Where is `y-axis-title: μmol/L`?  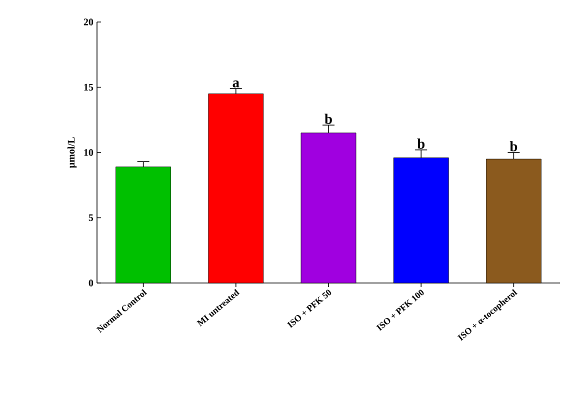 y-axis-title: μmol/L is located at coordinates (72, 152).